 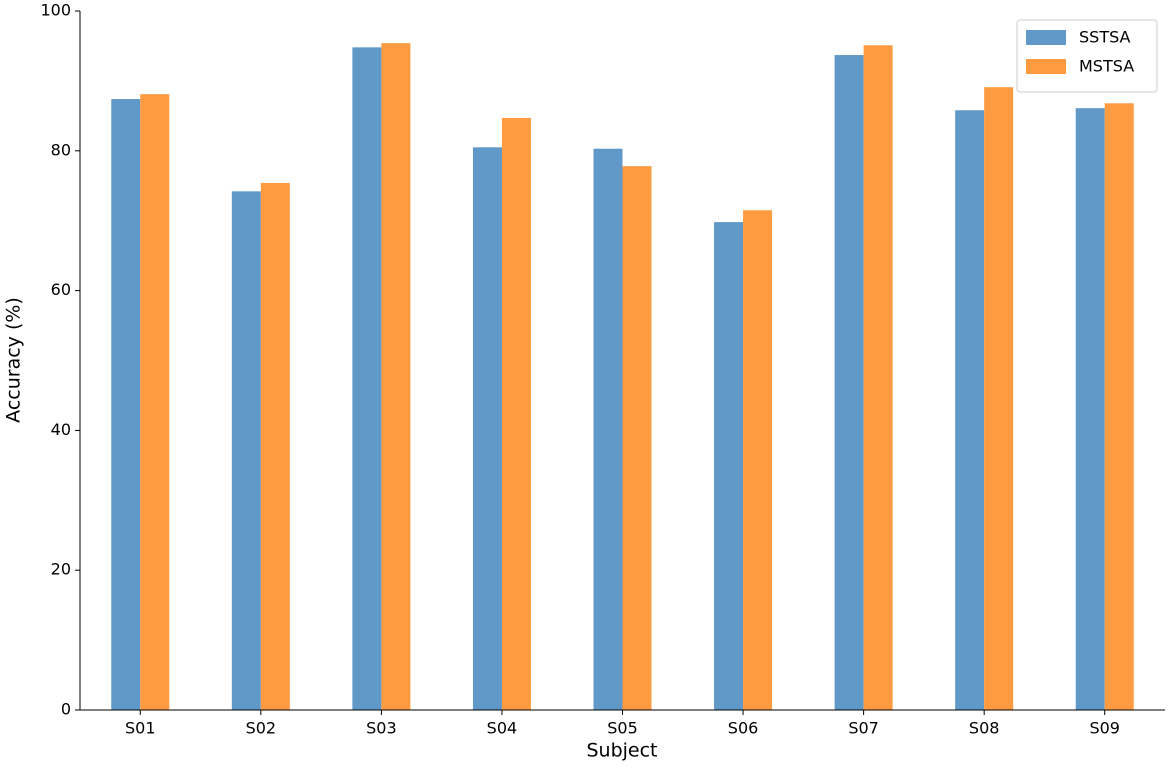 What do you see at coordinates (61, 149) in the screenshot?
I see `y-tick-label: 80` at bounding box center [61, 149].